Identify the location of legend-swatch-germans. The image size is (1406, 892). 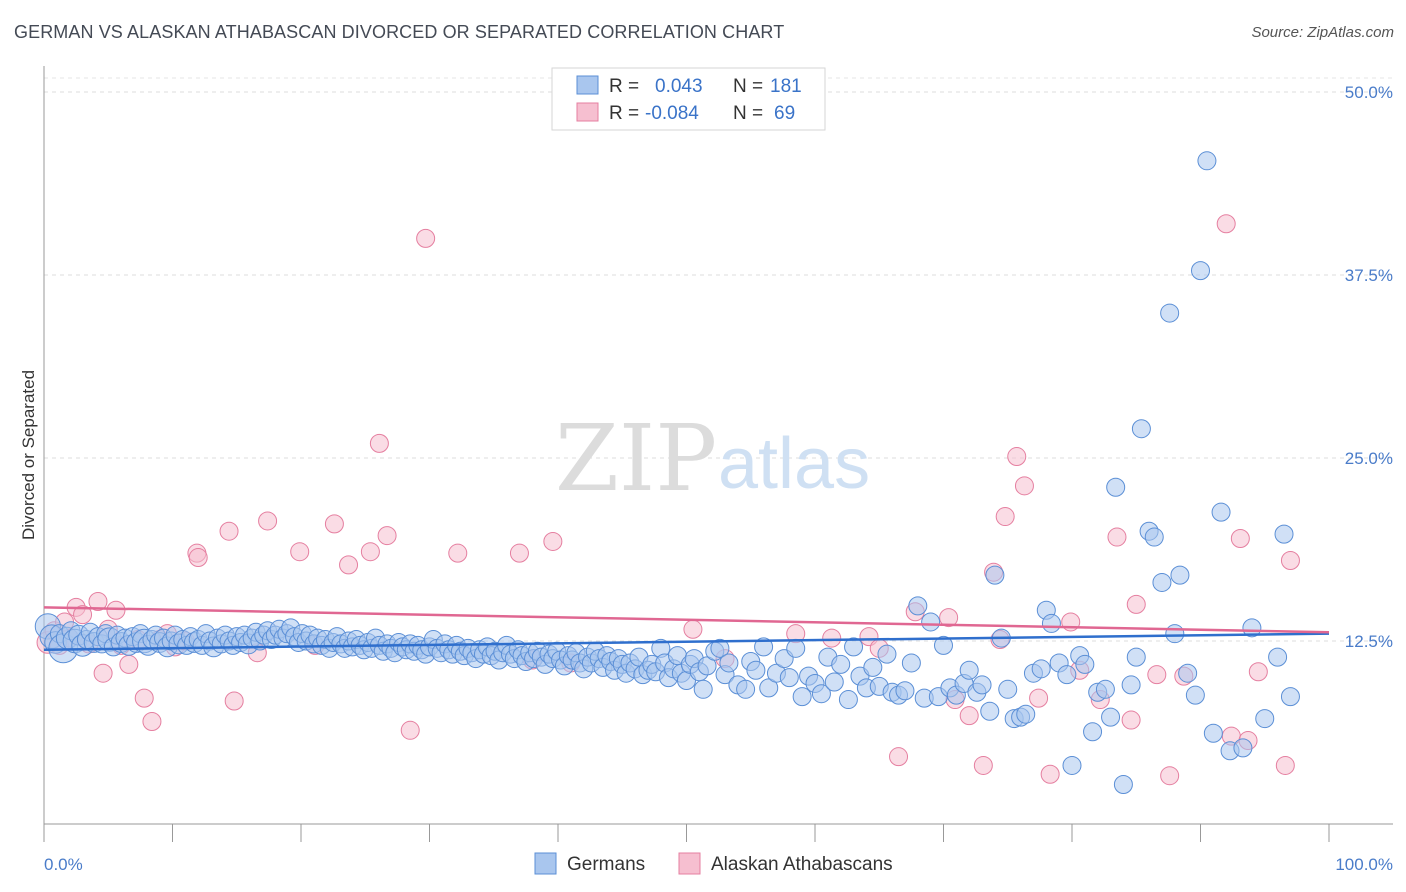
(587, 85).